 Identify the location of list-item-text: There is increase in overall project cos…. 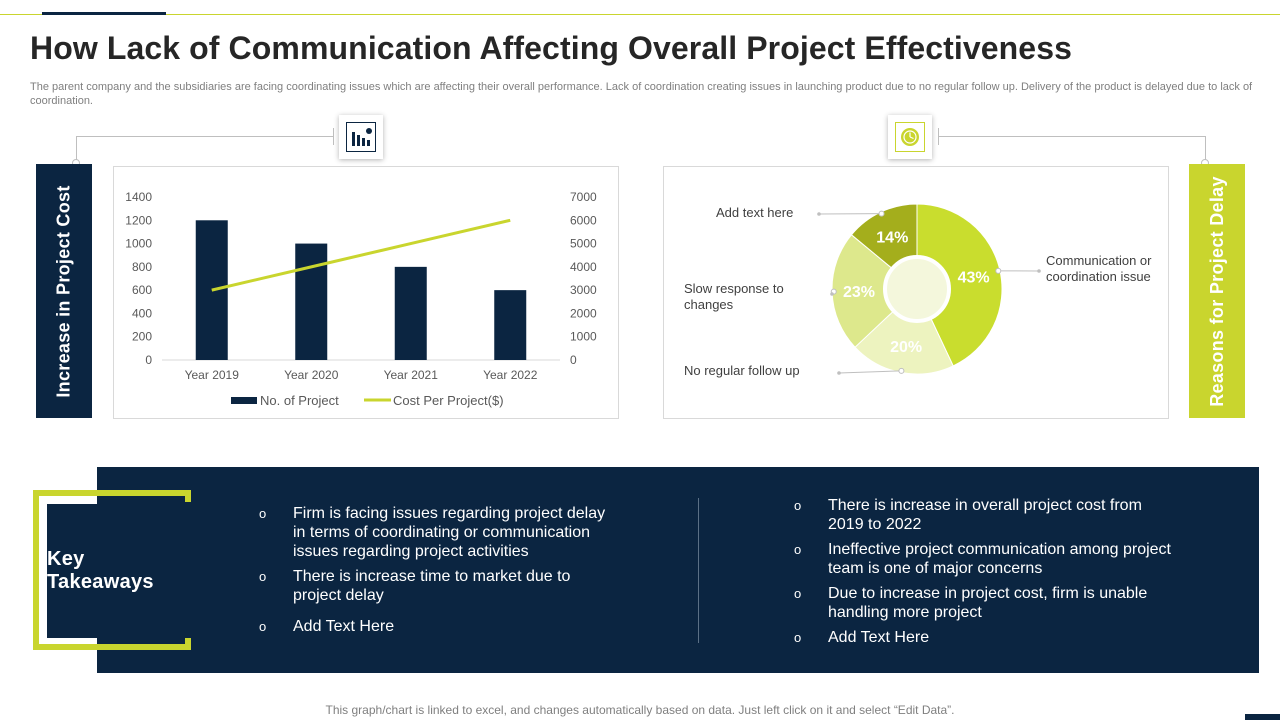
(985, 515).